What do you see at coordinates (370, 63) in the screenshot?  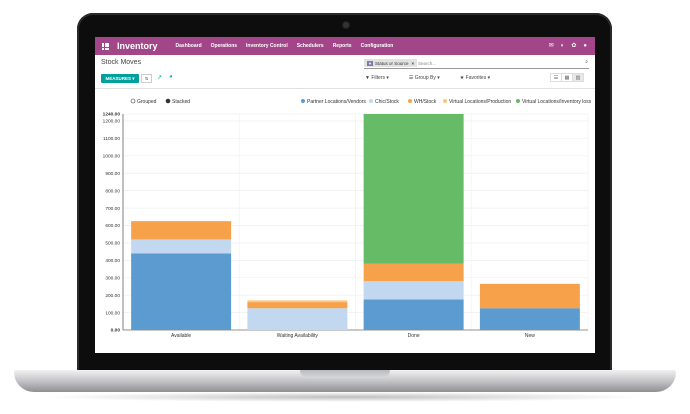 I see `filter-icon: ▼` at bounding box center [370, 63].